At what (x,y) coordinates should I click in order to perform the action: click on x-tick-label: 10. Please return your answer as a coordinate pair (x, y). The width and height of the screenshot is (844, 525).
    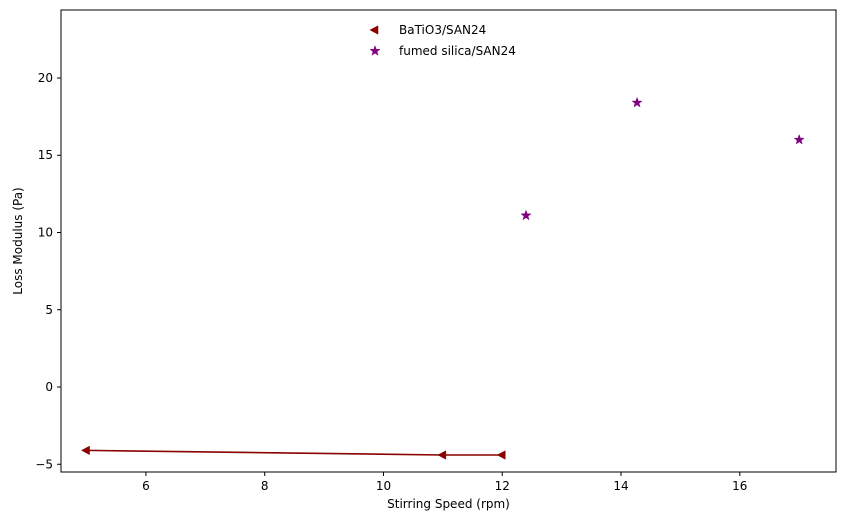
    Looking at the image, I should click on (383, 486).